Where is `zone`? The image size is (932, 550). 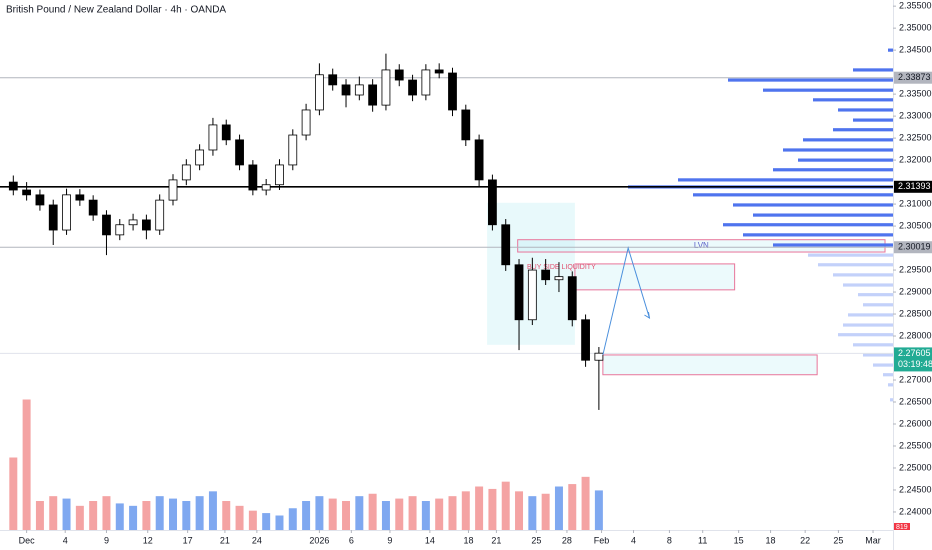
zone is located at coordinates (655, 277).